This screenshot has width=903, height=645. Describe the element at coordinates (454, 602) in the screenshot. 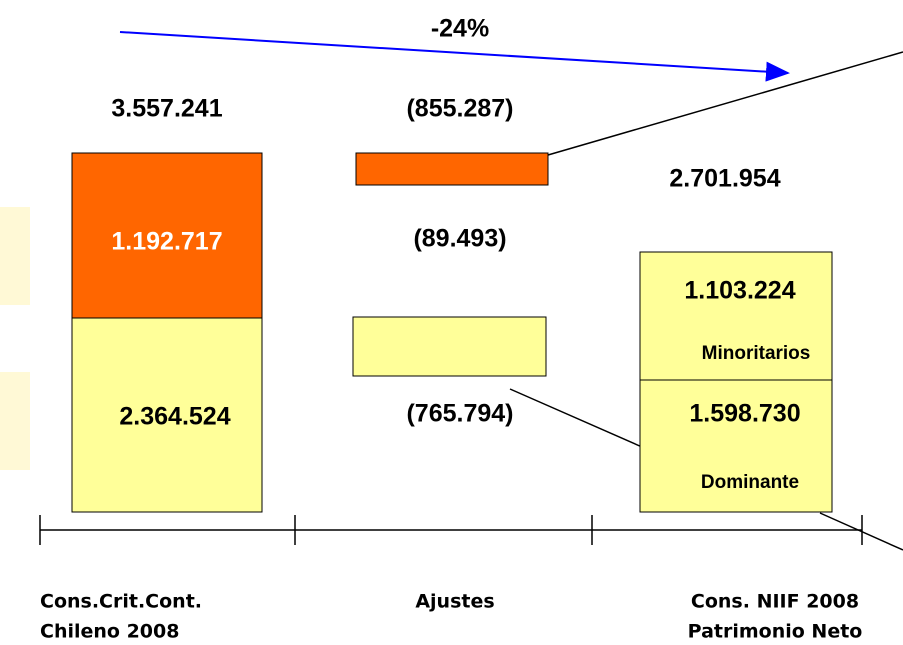

I see `category-label: Ajustes` at that location.